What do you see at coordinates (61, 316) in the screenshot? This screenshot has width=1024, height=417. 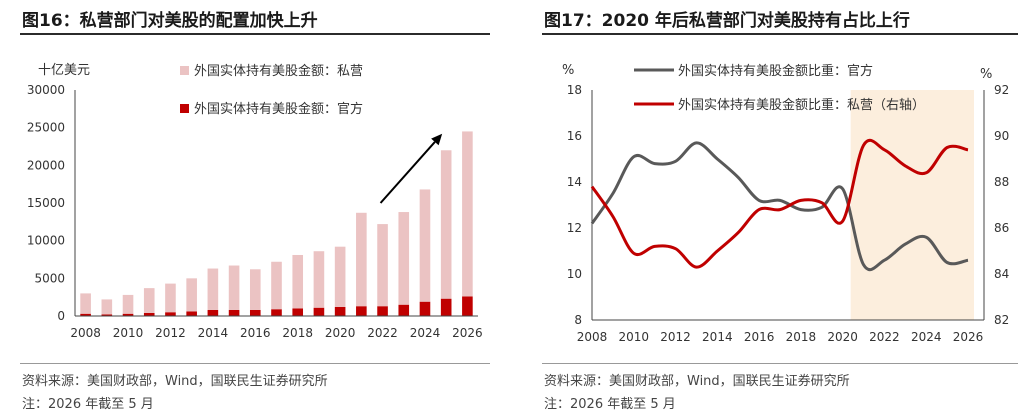 I see `y-tick-label: 0` at bounding box center [61, 316].